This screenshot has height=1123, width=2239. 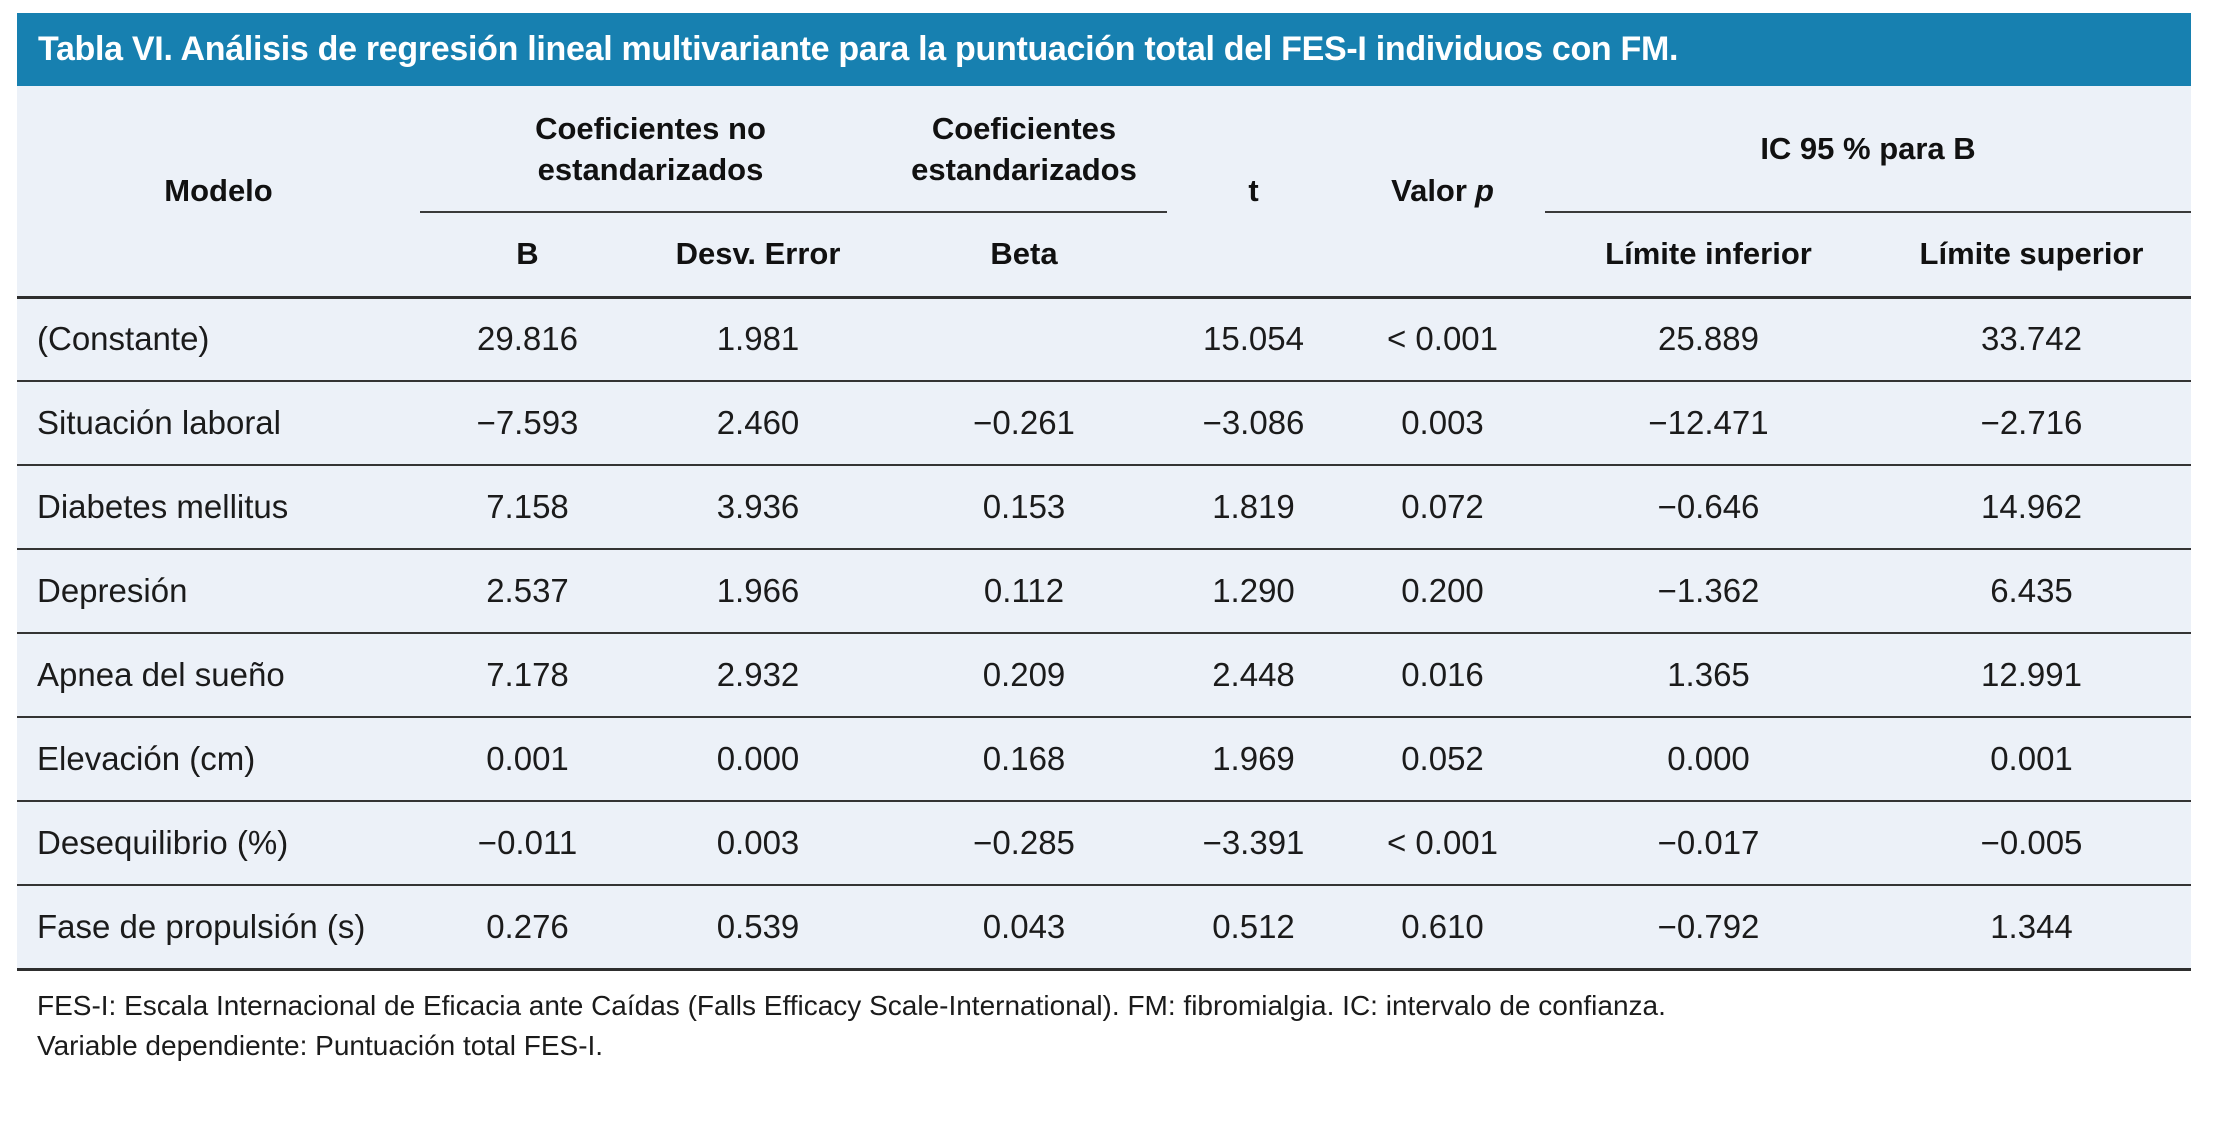 What do you see at coordinates (758, 926) in the screenshot?
I see `cell-desv-error: 0.539` at bounding box center [758, 926].